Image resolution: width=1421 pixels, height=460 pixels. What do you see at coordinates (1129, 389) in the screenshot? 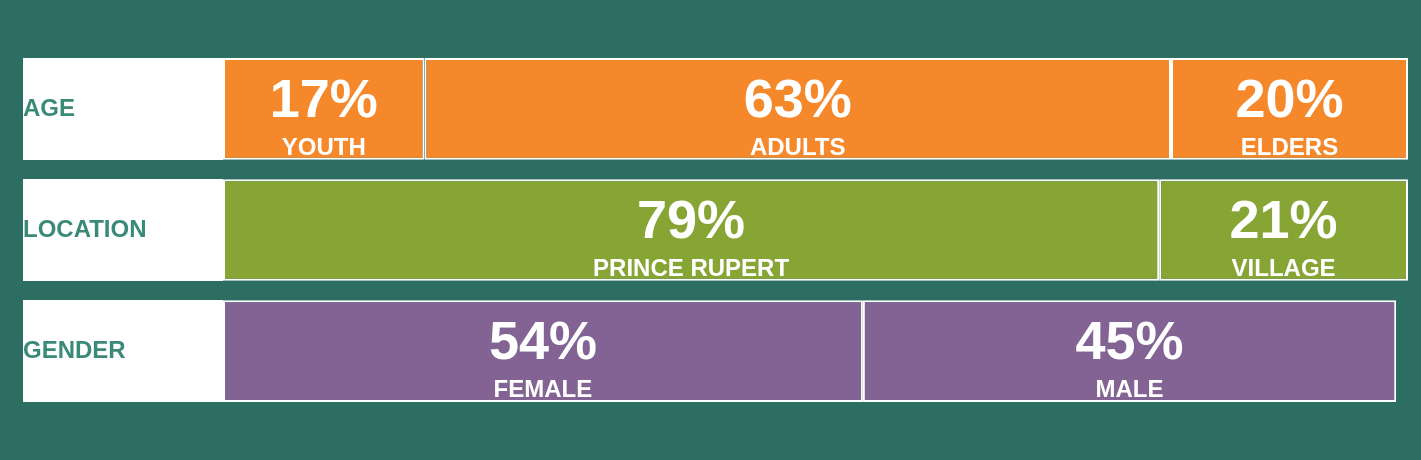
I see `series-label: MALE` at bounding box center [1129, 389].